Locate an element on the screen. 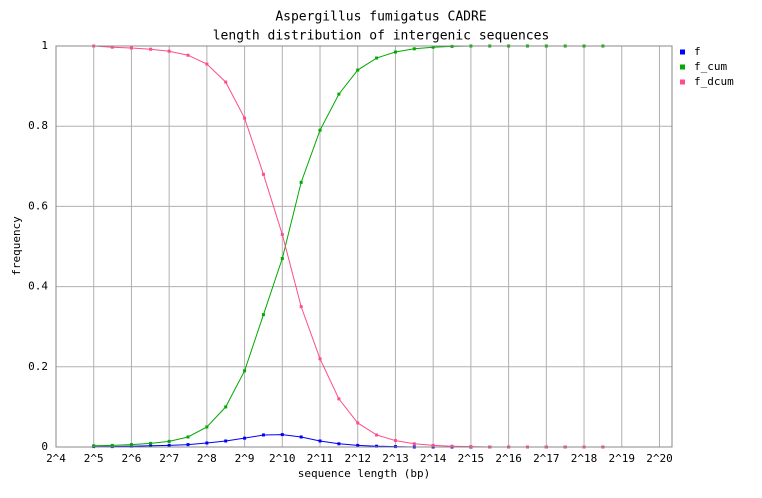 The width and height of the screenshot is (762, 498). y-tick-label: 1 is located at coordinates (44, 45).